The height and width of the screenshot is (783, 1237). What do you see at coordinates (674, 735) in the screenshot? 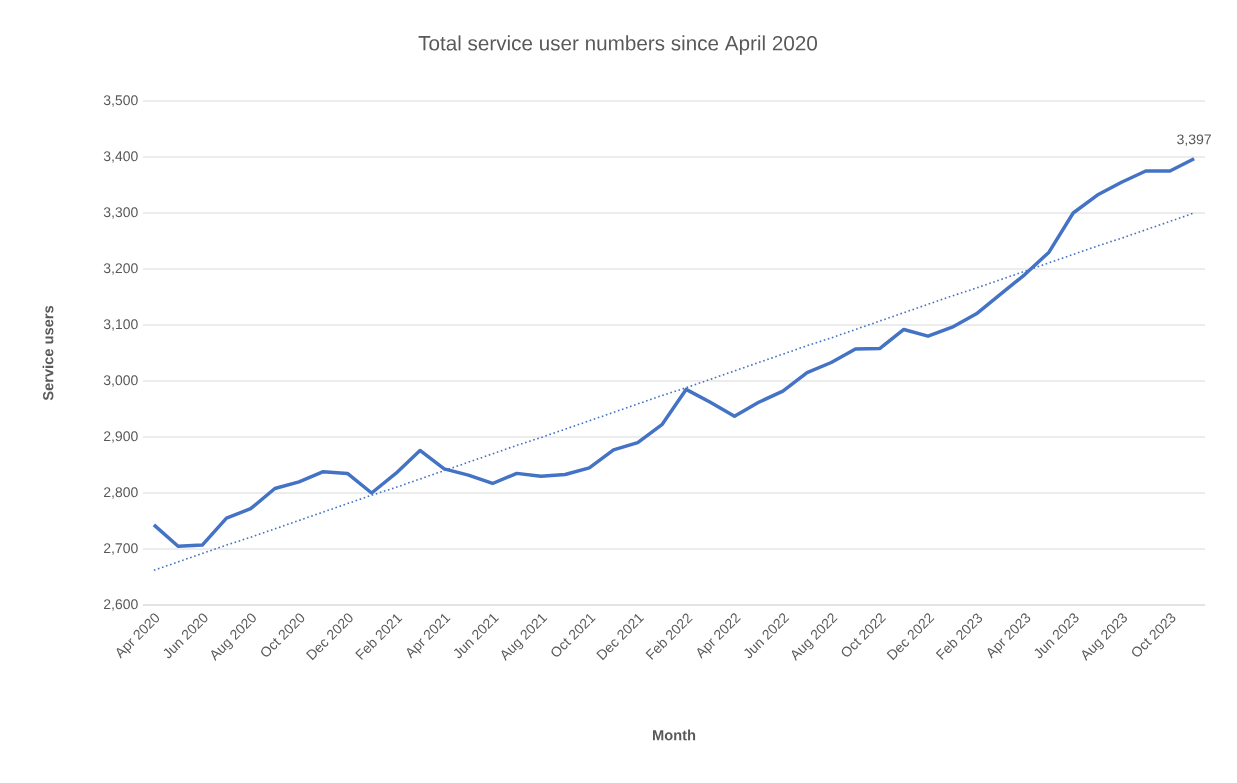
I see `x-axis-title: Month` at bounding box center [674, 735].